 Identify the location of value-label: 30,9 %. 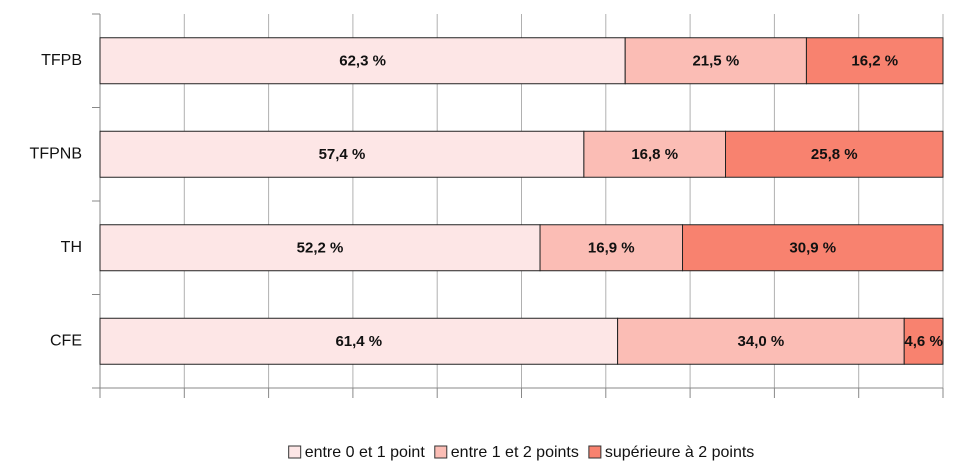
(812, 248).